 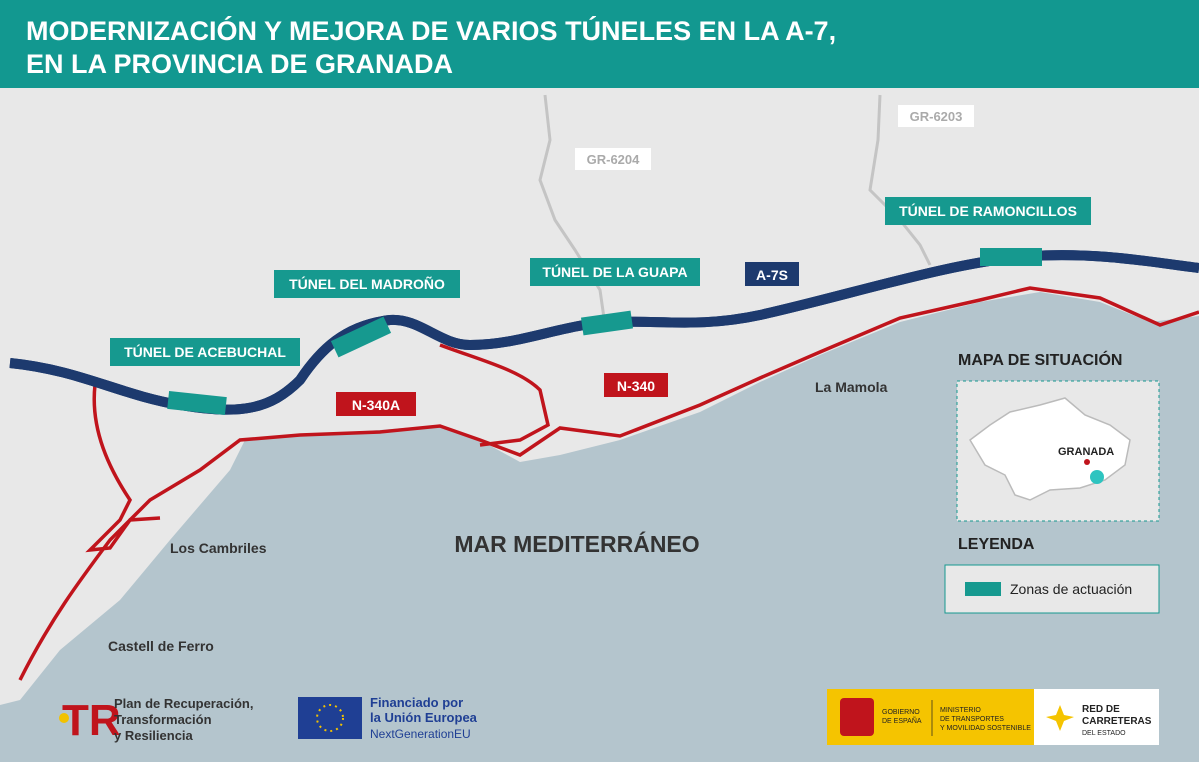 I want to click on legend-swatch, so click(x=983, y=589).